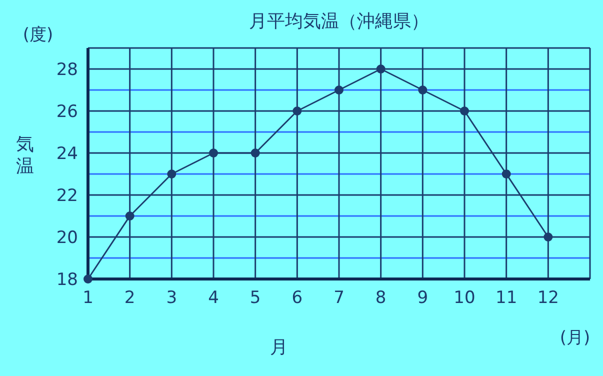 Image resolution: width=603 pixels, height=376 pixels. Describe the element at coordinates (507, 298) in the screenshot. I see `x-tick-label: 11` at that location.